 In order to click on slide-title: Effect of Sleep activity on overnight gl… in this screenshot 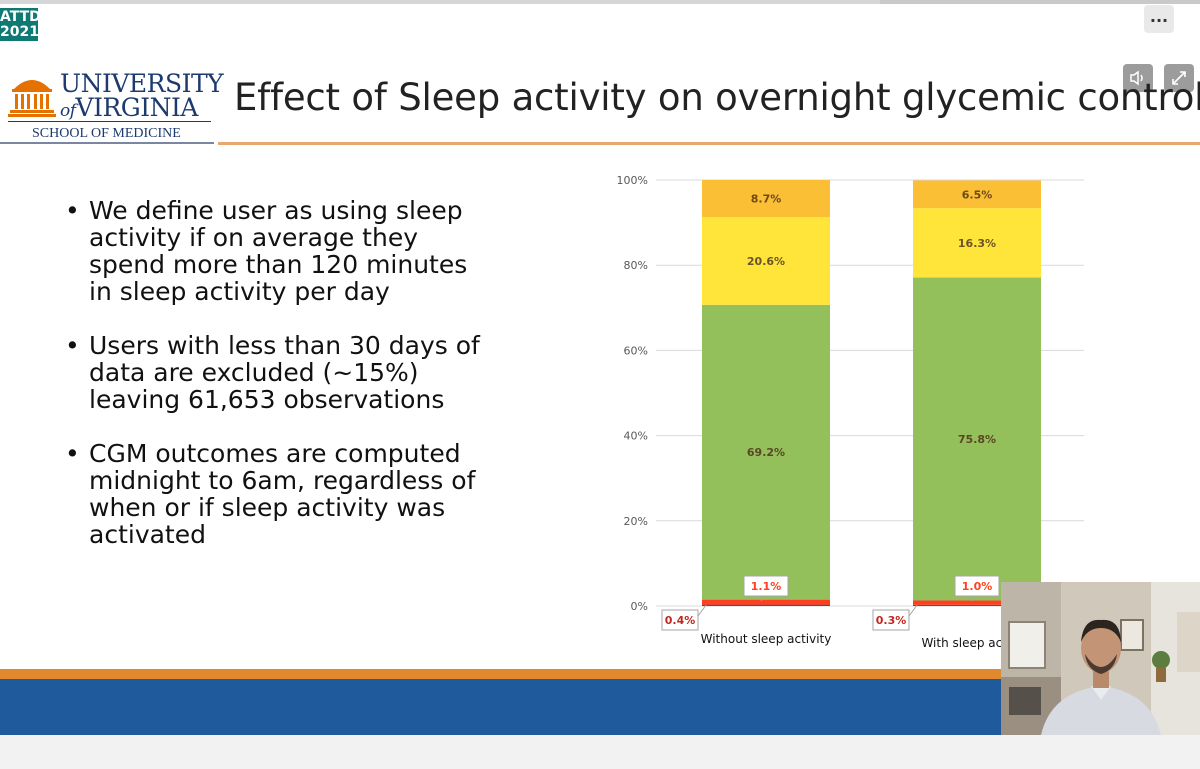, I will do `click(717, 97)`.